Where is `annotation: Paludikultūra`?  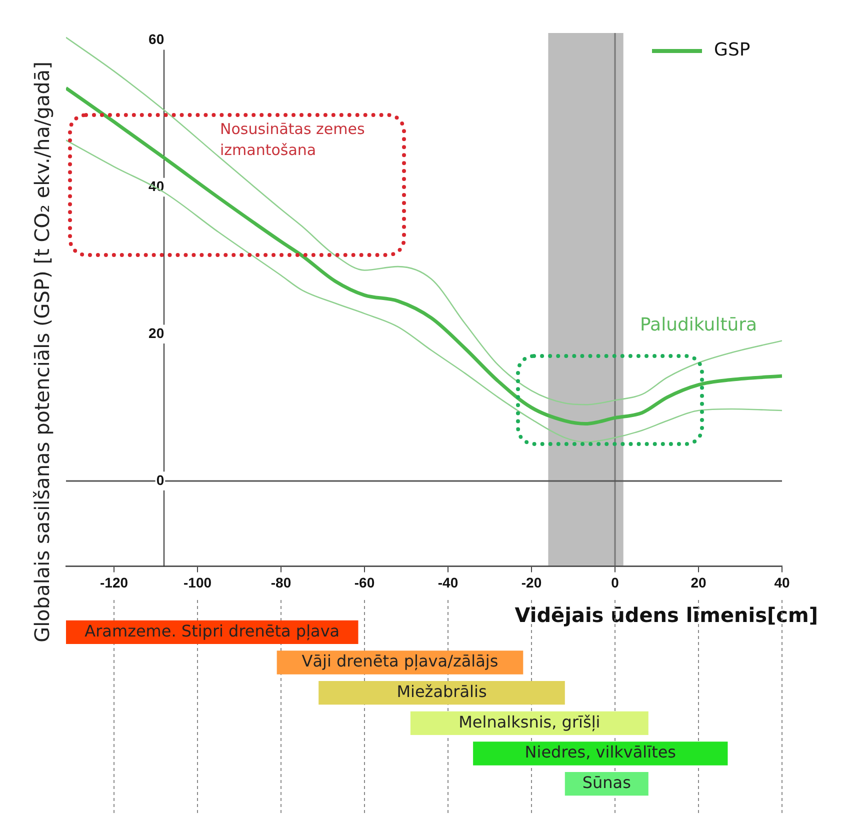 annotation: Paludikultūra is located at coordinates (699, 325).